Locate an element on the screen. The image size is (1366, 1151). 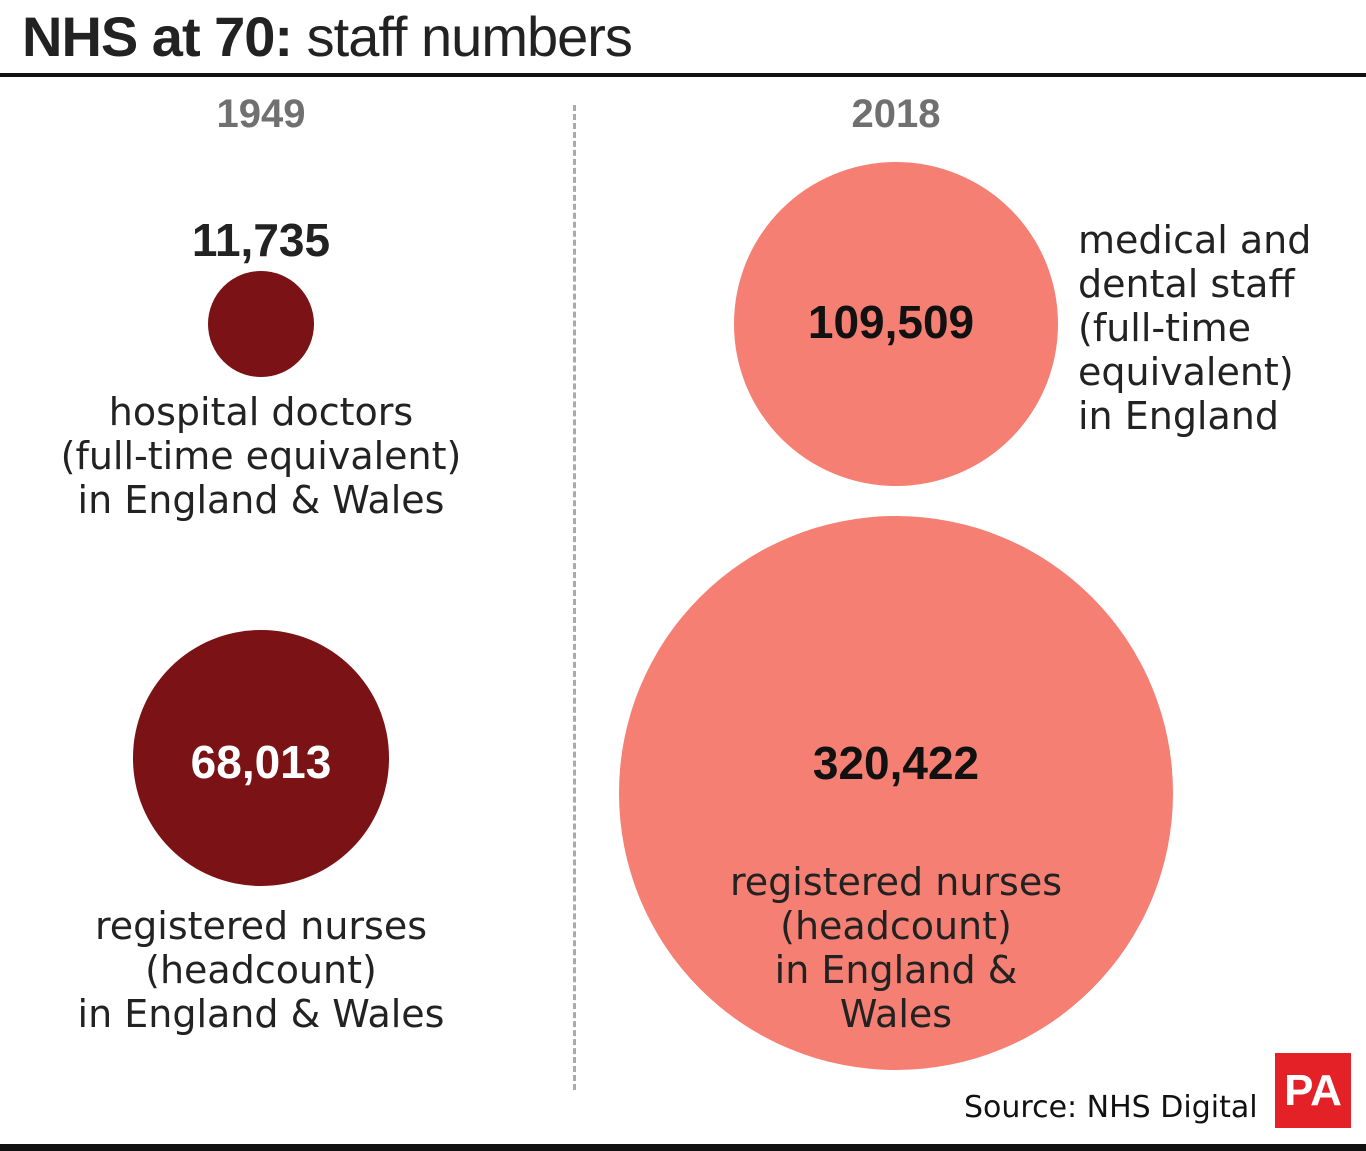
value-label-1949-nurses: 68,013 is located at coordinates (261, 762).